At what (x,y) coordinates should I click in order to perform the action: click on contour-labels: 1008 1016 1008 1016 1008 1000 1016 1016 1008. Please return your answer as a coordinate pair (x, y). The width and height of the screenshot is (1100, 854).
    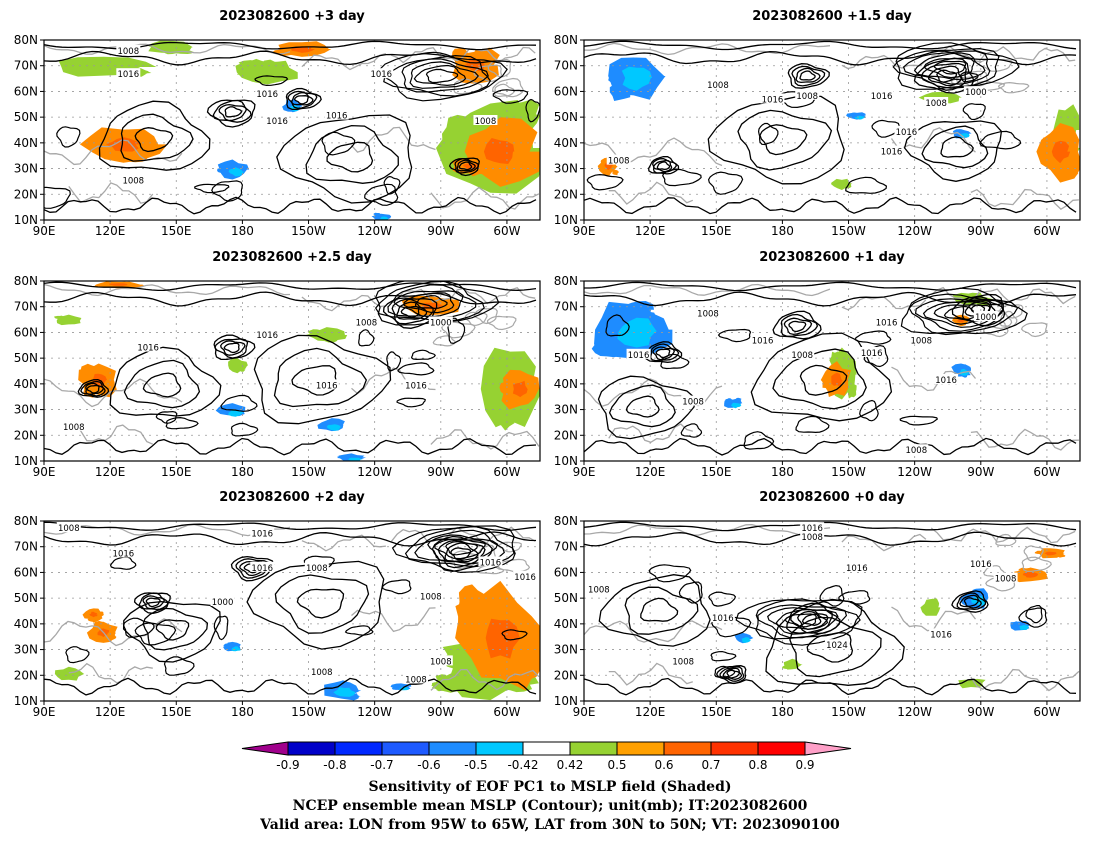
    Looking at the image, I should click on (797, 123).